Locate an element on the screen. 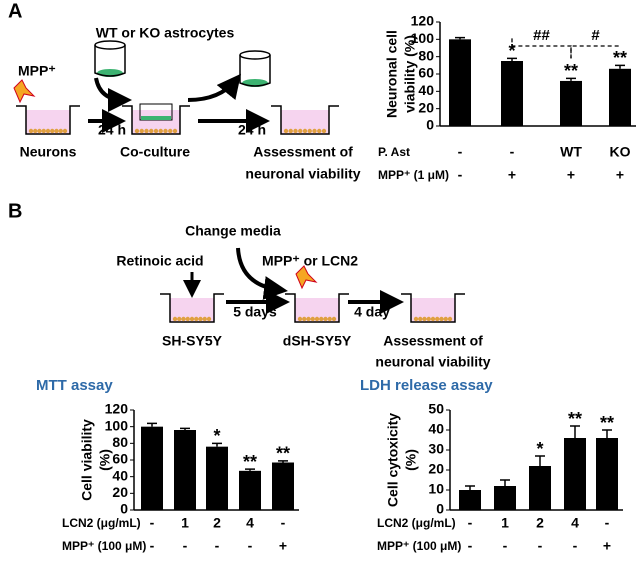  chart-title: LDH release assay is located at coordinates (426, 385).